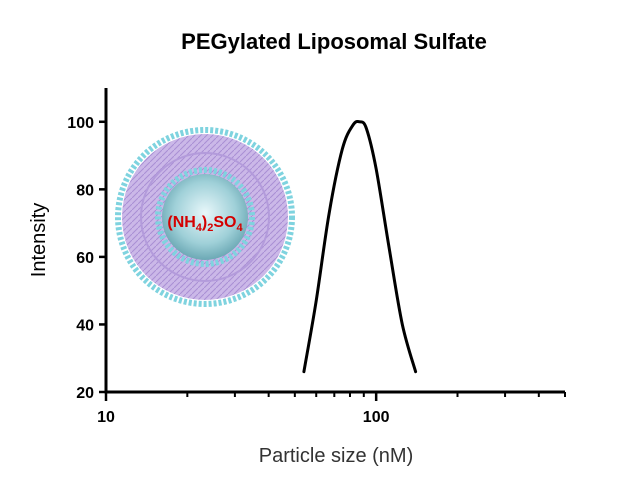  I want to click on intensity-line, so click(360, 246).